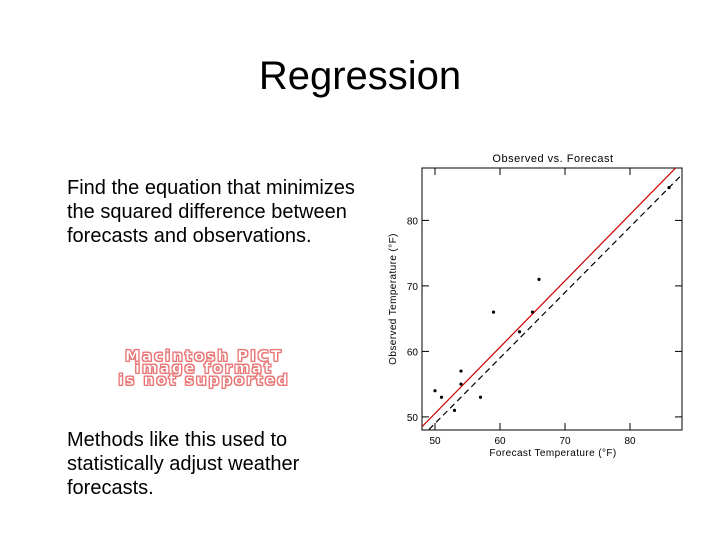  I want to click on pict-line: image format, so click(204, 368).